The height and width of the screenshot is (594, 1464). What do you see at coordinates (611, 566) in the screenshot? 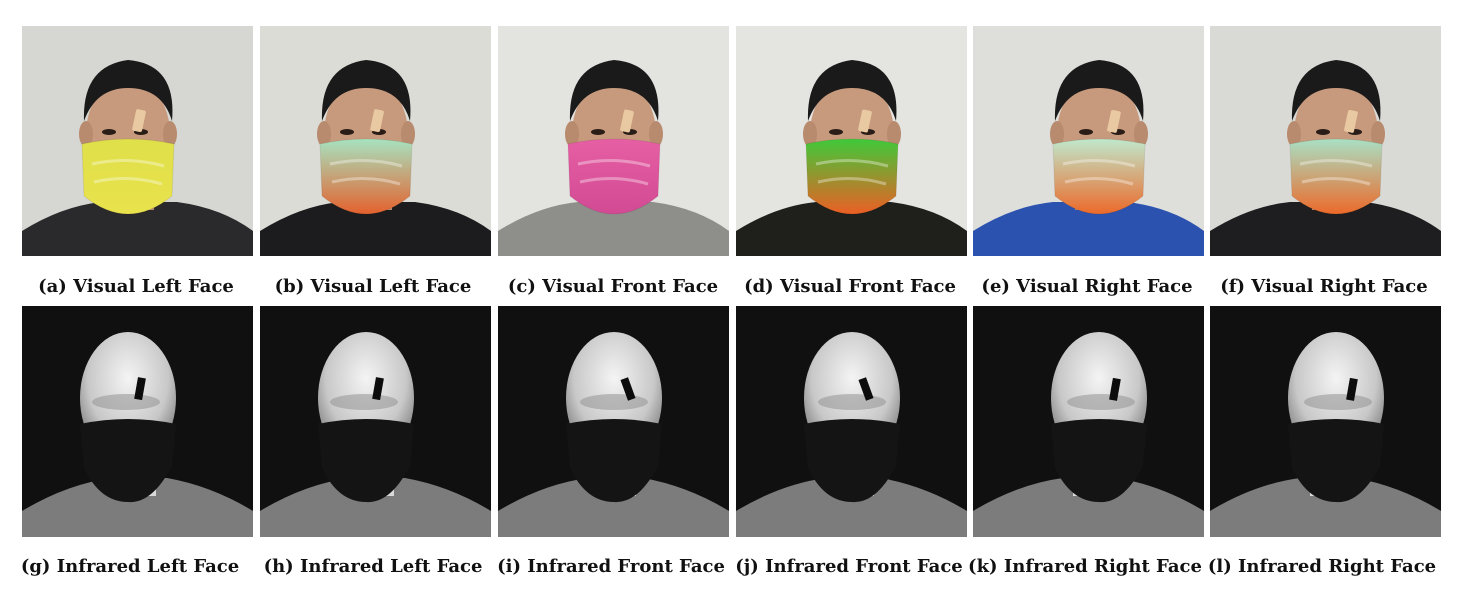
I see `panel-caption: (i) Infrared Front Face` at bounding box center [611, 566].